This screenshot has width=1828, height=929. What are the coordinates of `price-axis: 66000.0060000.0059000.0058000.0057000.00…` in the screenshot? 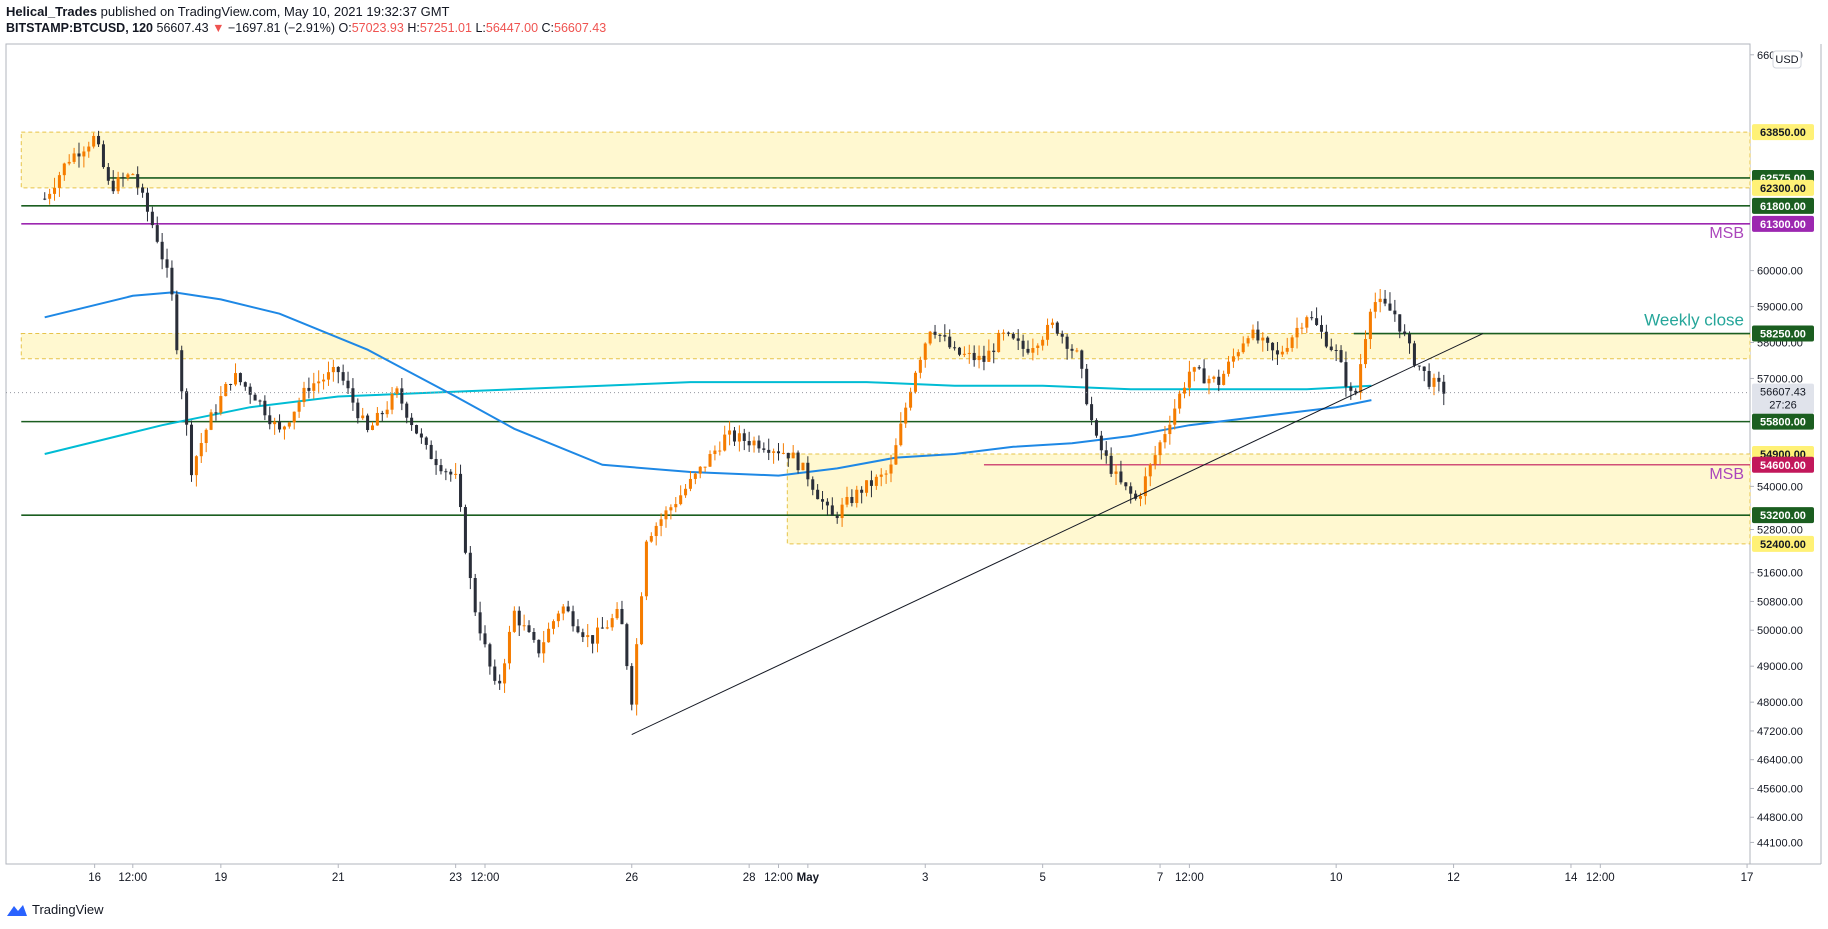 It's located at (1776, 450).